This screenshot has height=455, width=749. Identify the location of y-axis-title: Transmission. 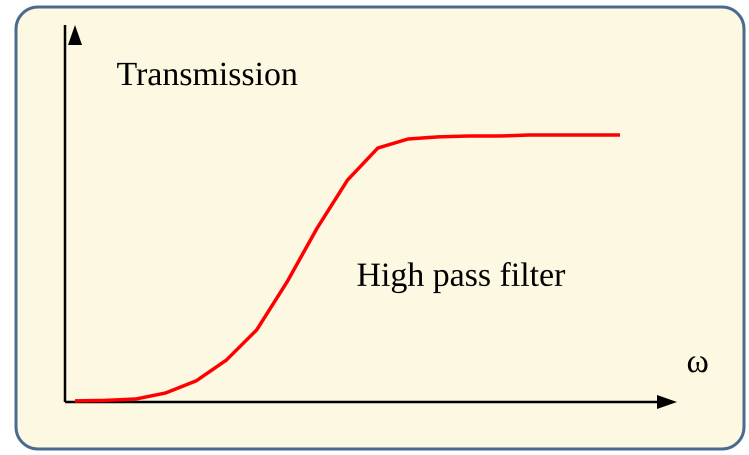
(207, 74).